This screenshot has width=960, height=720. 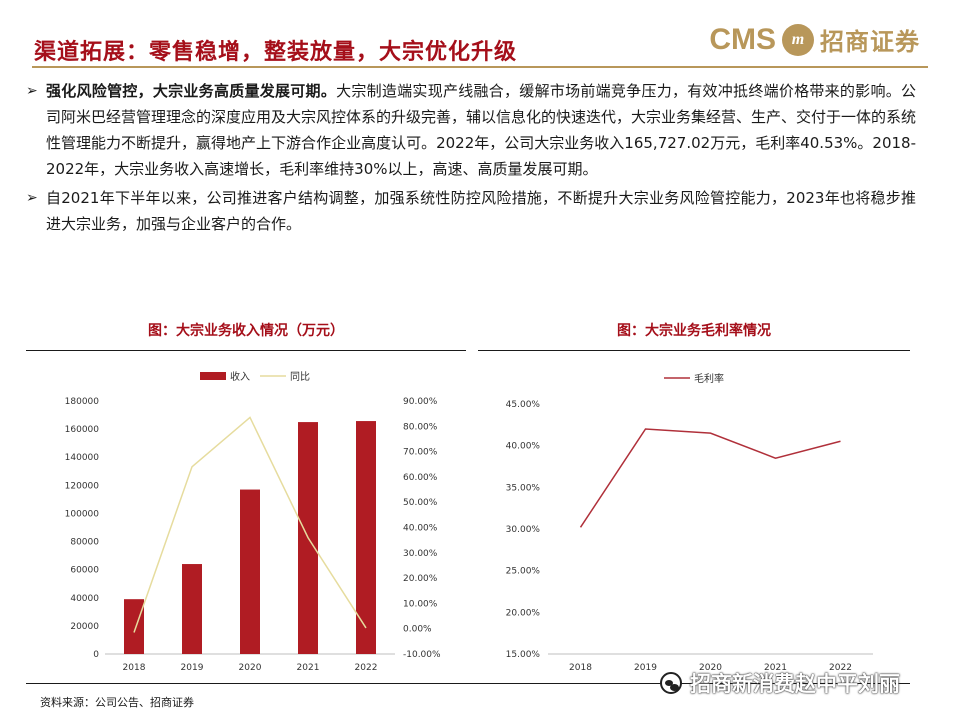 I want to click on y-right-tick-label: -10.00%, so click(x=422, y=655).